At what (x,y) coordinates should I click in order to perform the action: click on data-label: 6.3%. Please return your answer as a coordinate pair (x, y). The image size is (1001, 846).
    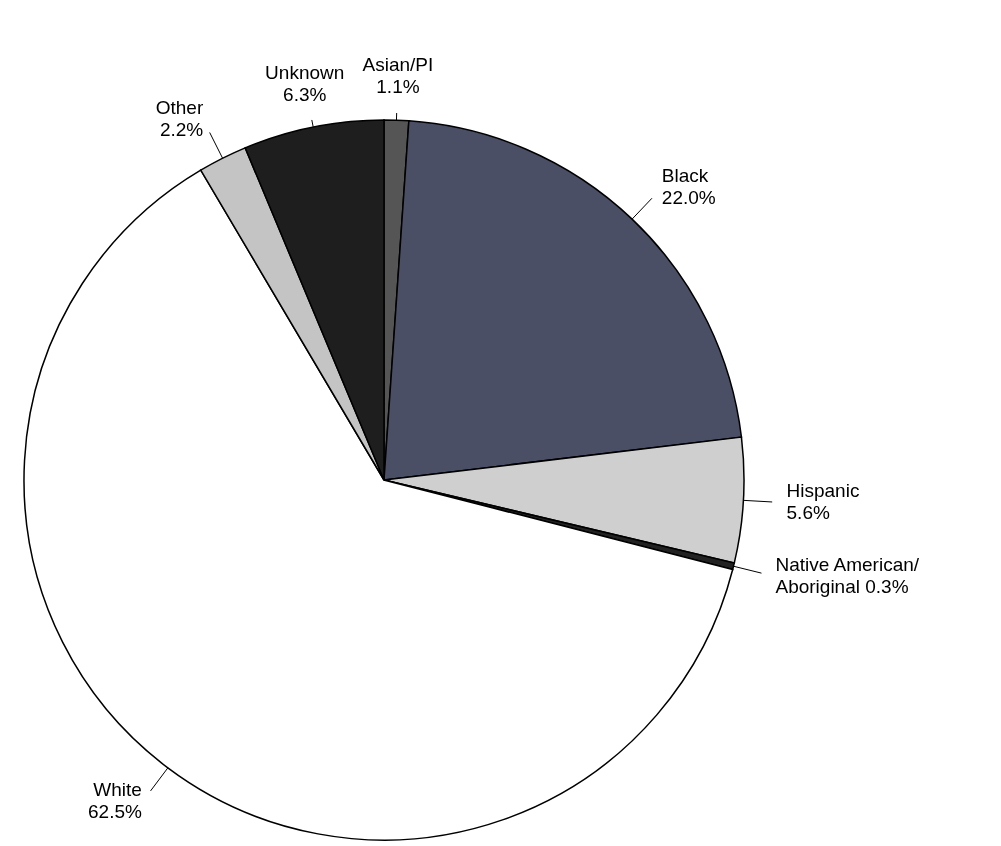
    Looking at the image, I should click on (305, 94).